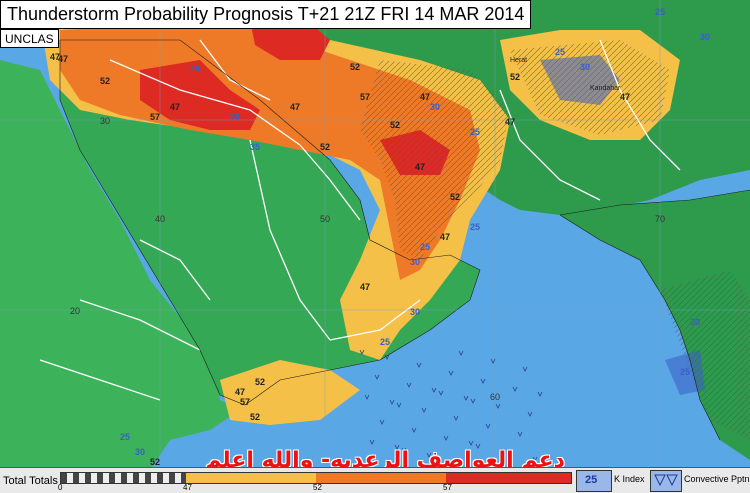  I want to click on kindex-key: 25, so click(594, 481).